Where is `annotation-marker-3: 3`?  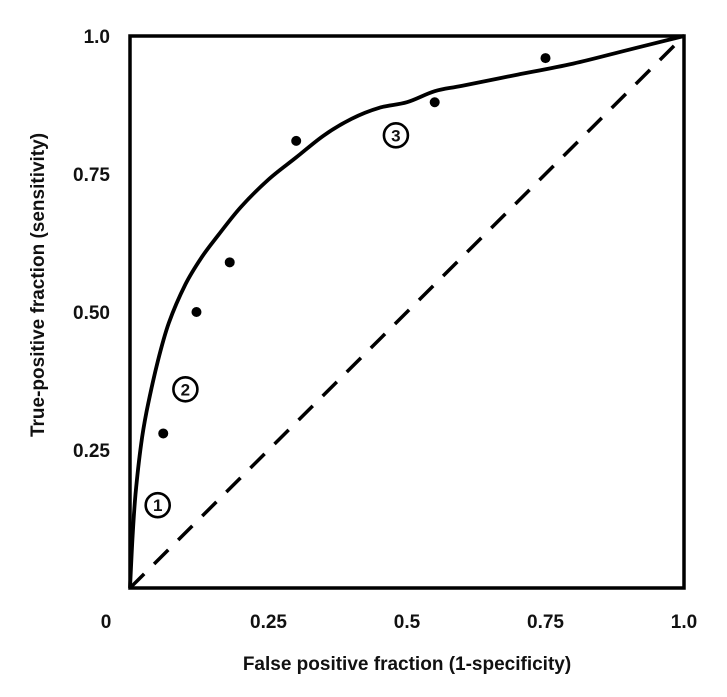 annotation-marker-3: 3 is located at coordinates (396, 135).